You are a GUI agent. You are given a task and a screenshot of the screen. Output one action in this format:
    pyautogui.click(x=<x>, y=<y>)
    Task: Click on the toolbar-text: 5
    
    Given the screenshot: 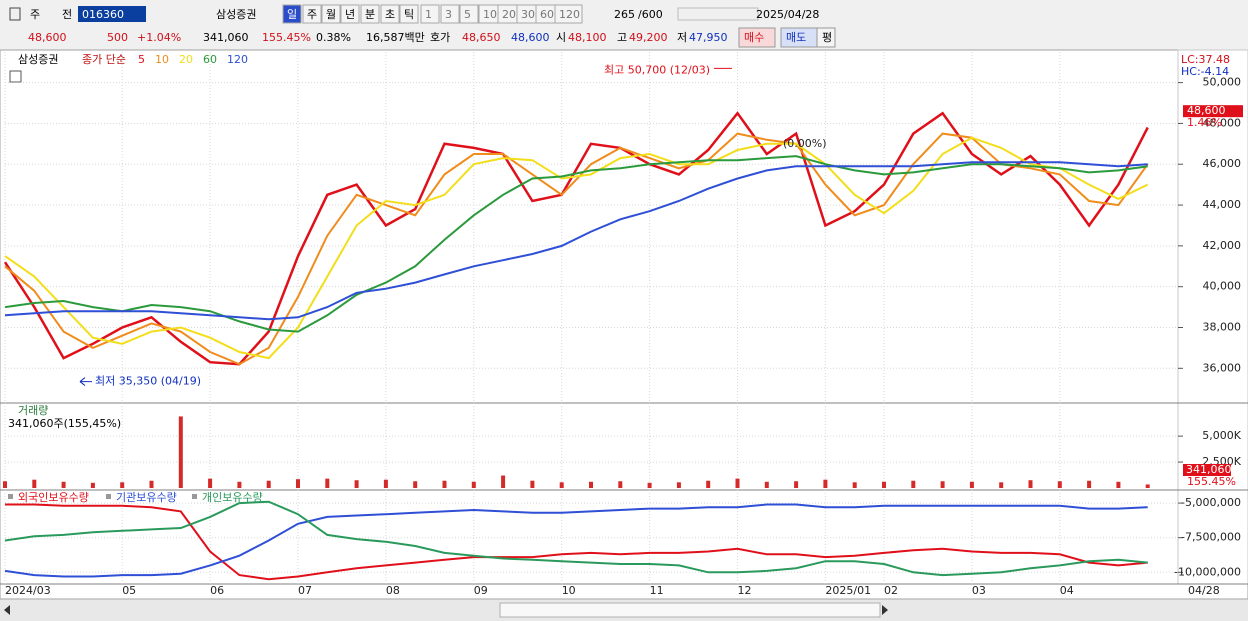 What is the action you would take?
    pyautogui.click(x=467, y=14)
    